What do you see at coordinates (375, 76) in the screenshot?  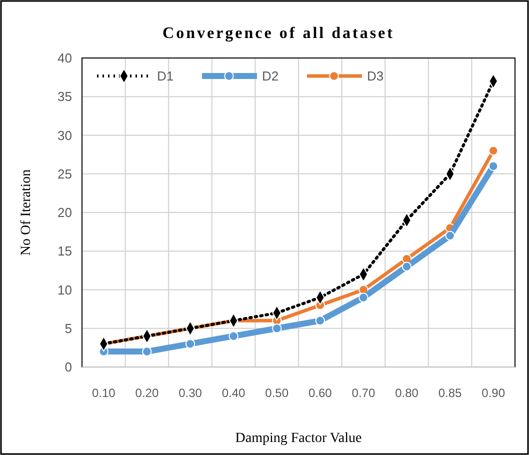 I see `legend-label: D3` at bounding box center [375, 76].